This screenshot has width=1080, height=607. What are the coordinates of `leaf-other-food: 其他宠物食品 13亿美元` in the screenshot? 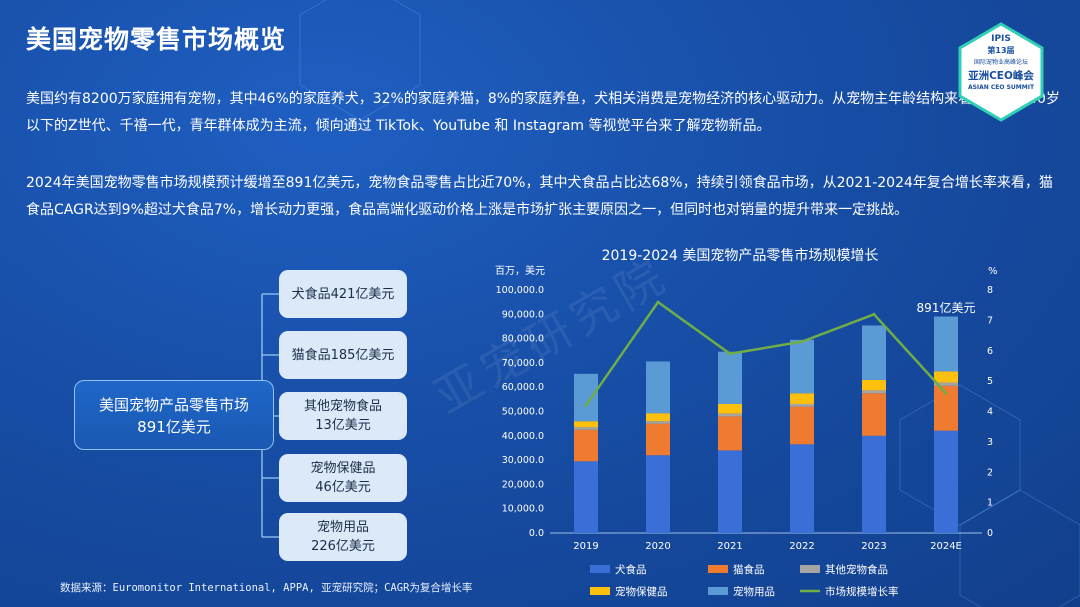 It's located at (343, 416).